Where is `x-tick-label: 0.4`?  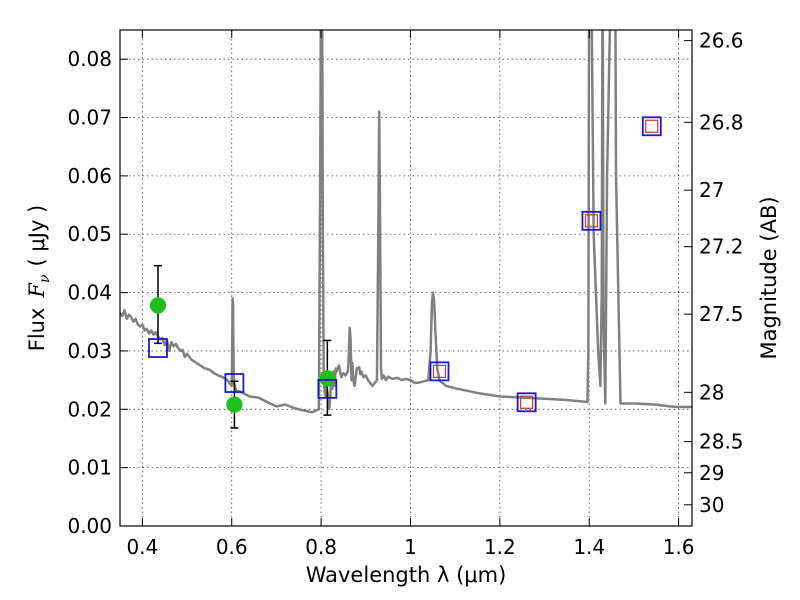
x-tick-label: 0.4 is located at coordinates (142, 547).